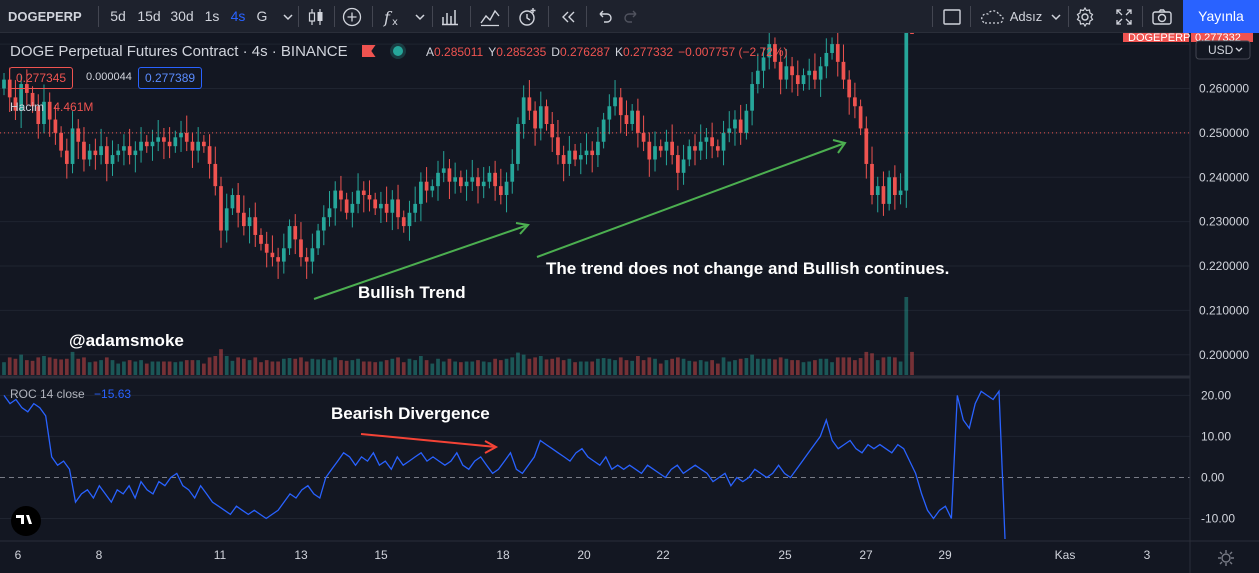 This screenshot has height=573, width=1259. What do you see at coordinates (992, 17) in the screenshot?
I see `cloud-icon` at bounding box center [992, 17].